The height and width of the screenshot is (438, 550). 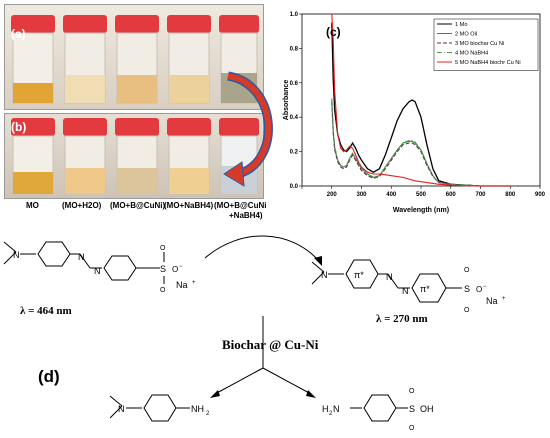 What do you see at coordinates (479, 44) in the screenshot?
I see `legend-entry: 3 MO biochar Cu Ni` at bounding box center [479, 44].